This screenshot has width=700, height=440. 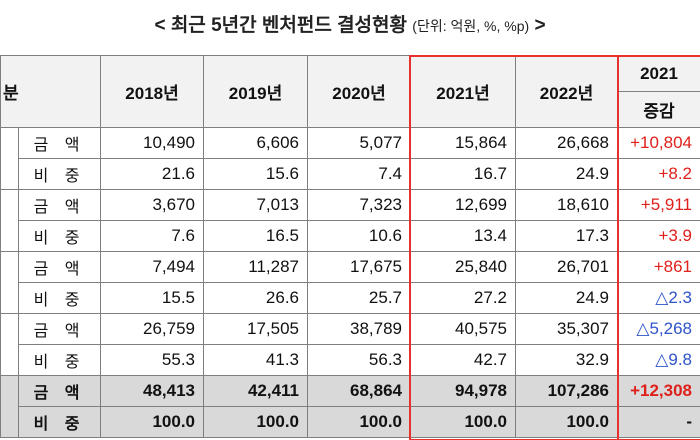 What do you see at coordinates (359, 298) in the screenshot?
I see `cell: 25.7` at bounding box center [359, 298].